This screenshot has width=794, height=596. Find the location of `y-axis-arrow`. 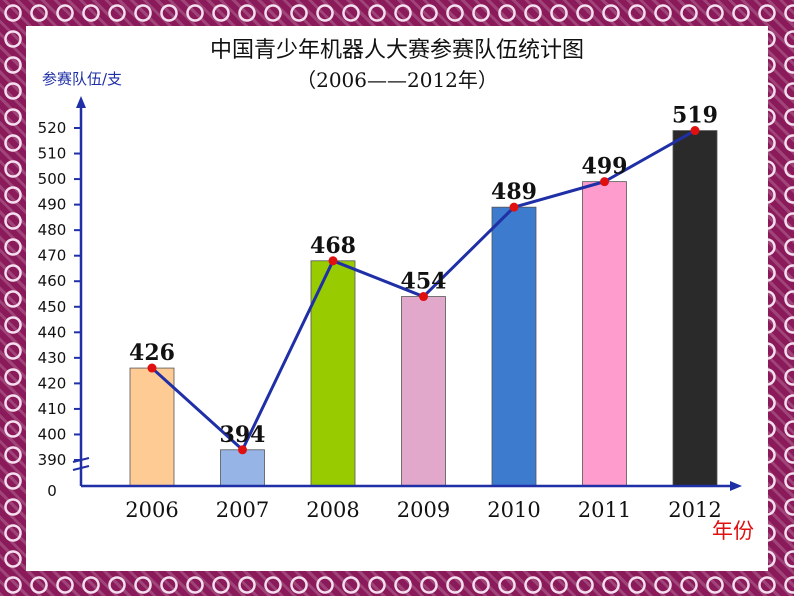

y-axis-arrow is located at coordinates (81, 102).